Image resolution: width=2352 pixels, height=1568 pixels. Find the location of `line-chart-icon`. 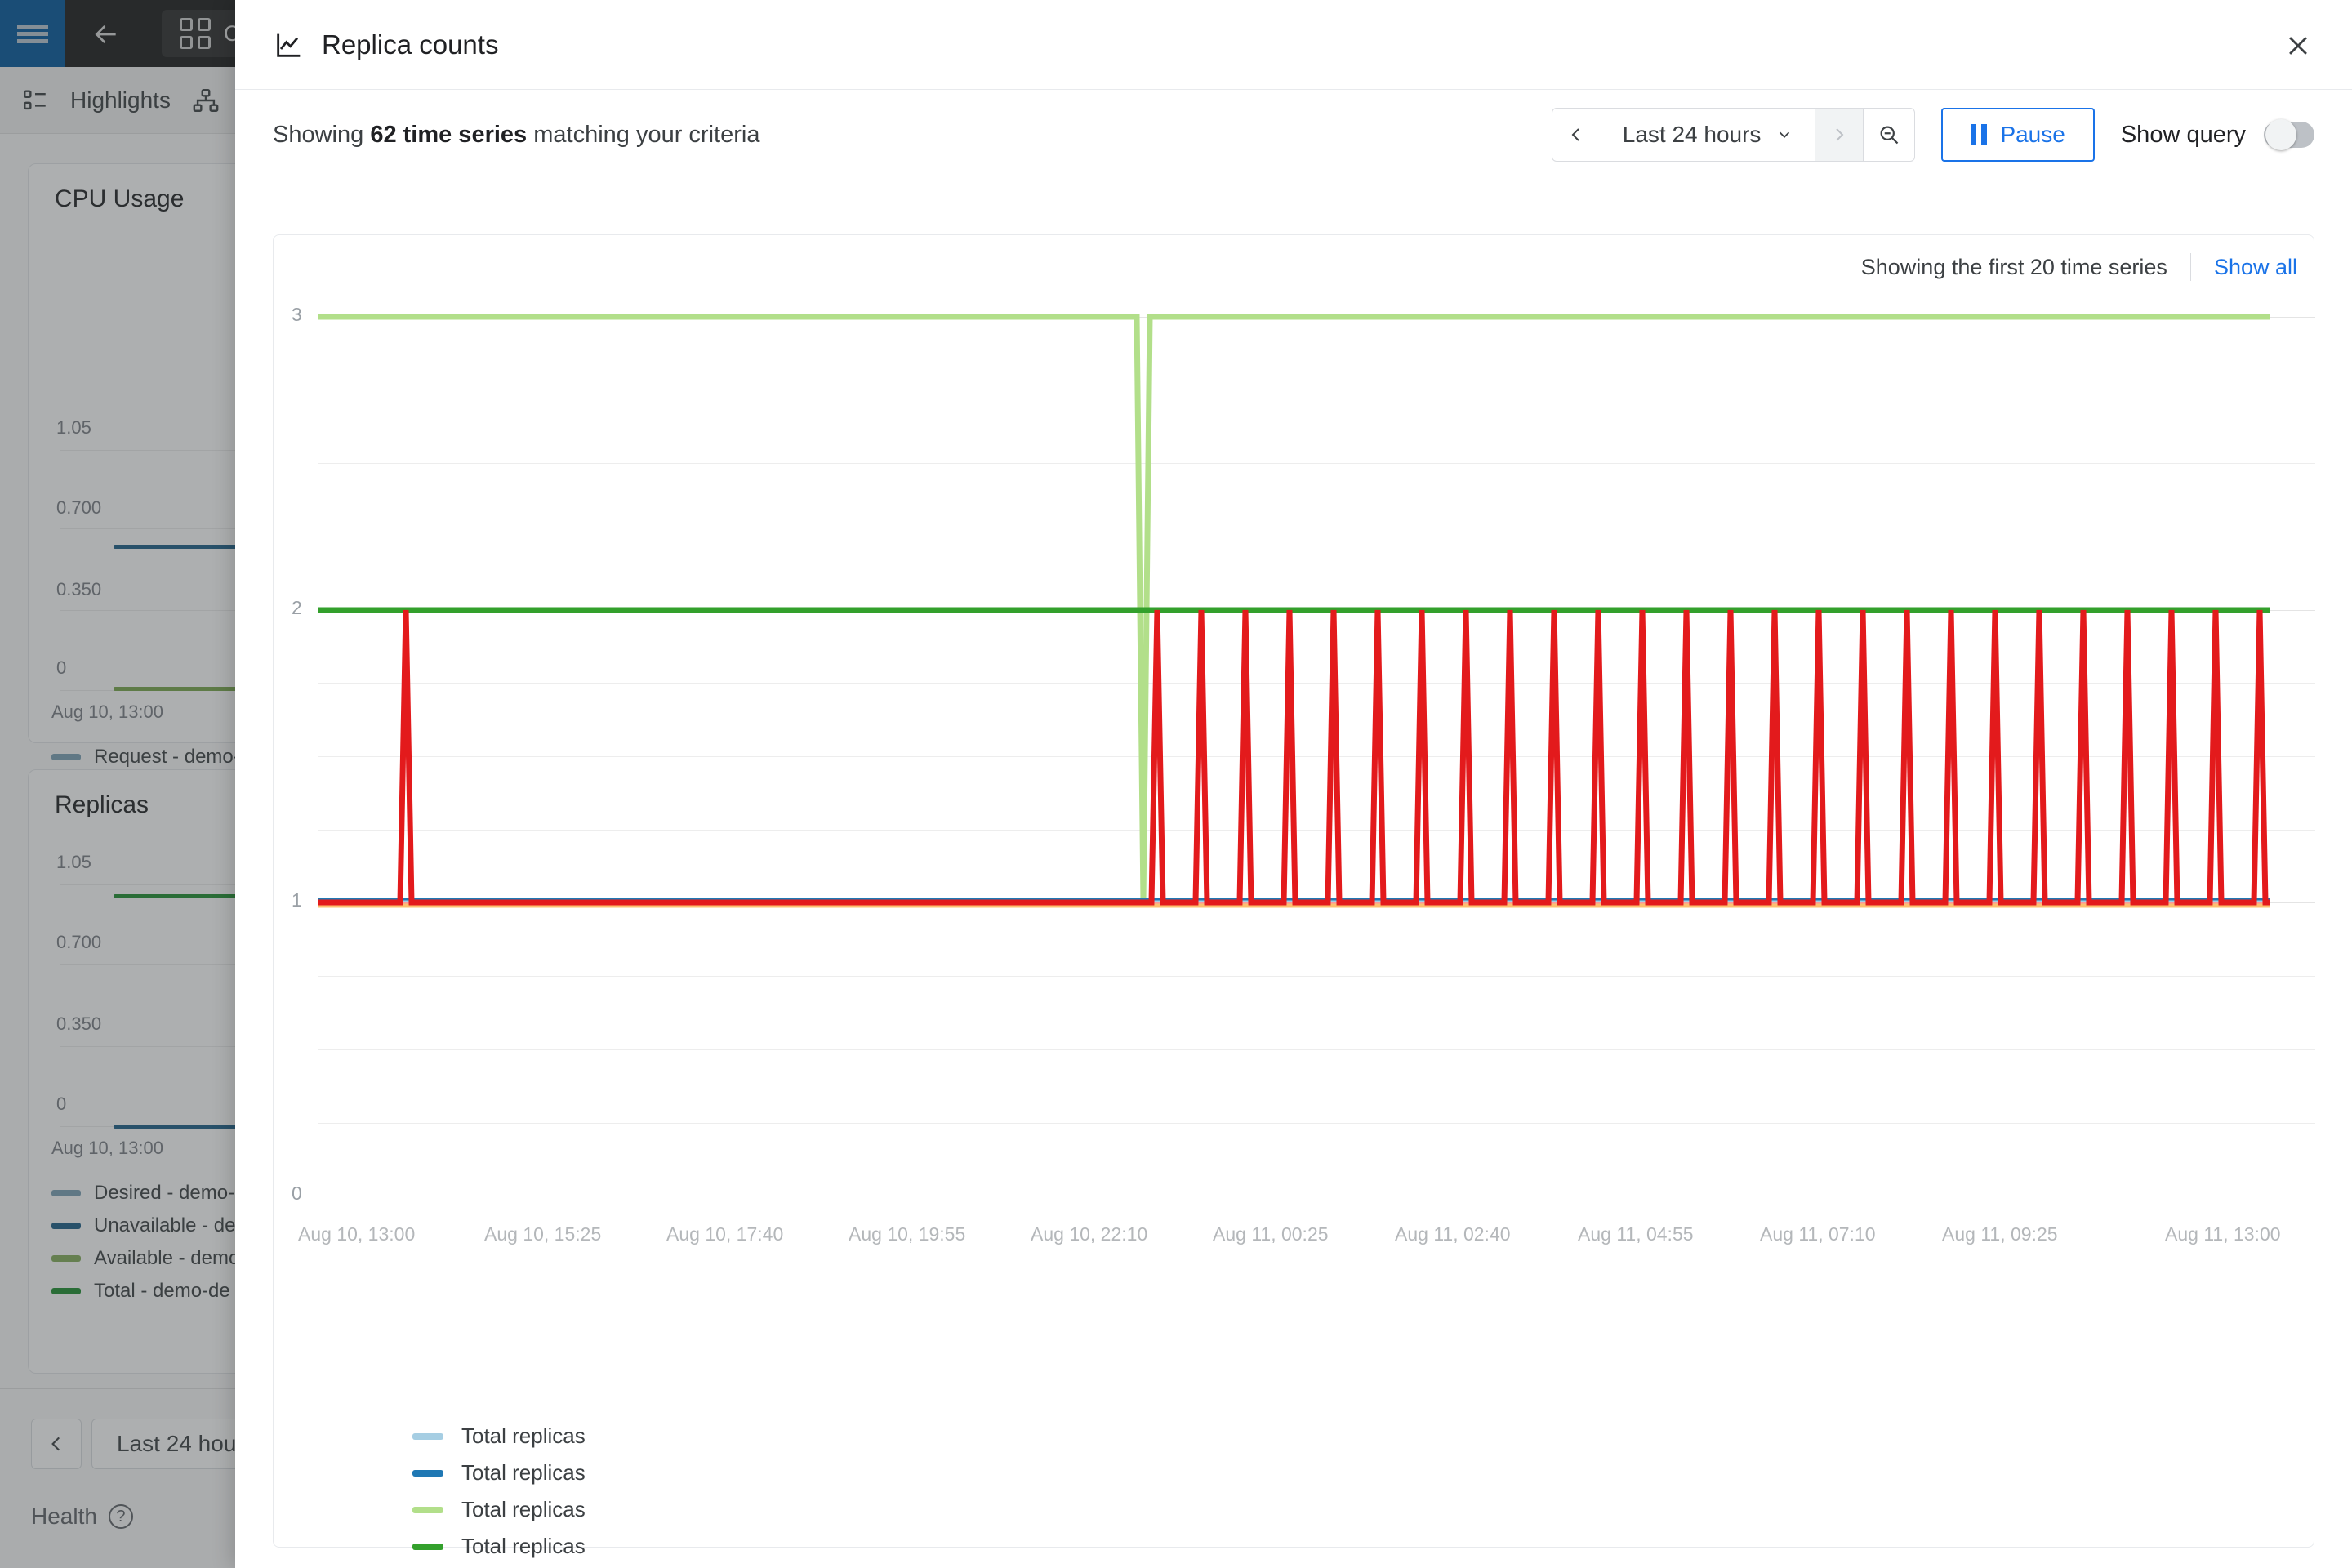

line-chart-icon is located at coordinates (289, 45).